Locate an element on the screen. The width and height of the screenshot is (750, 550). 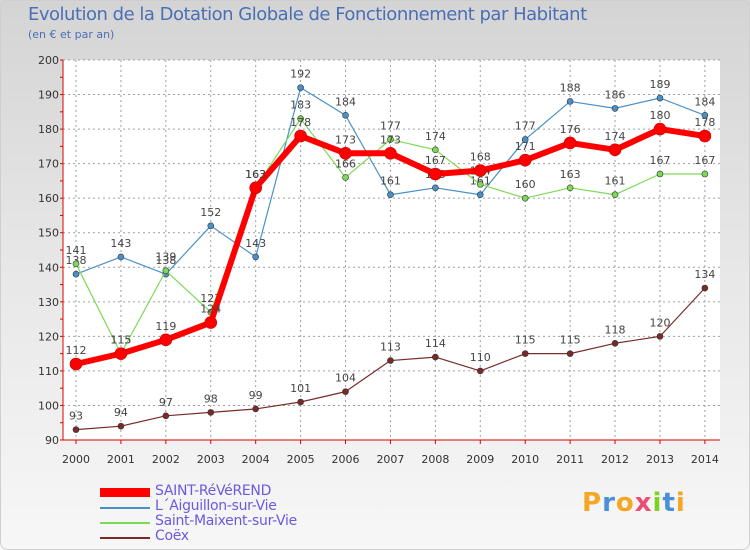
x-tick-label: 2007 is located at coordinates (390, 459).